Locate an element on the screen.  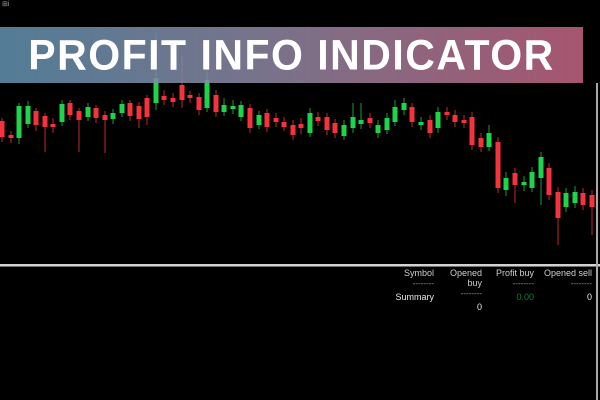
symbol-value: Summary is located at coordinates (414, 297).